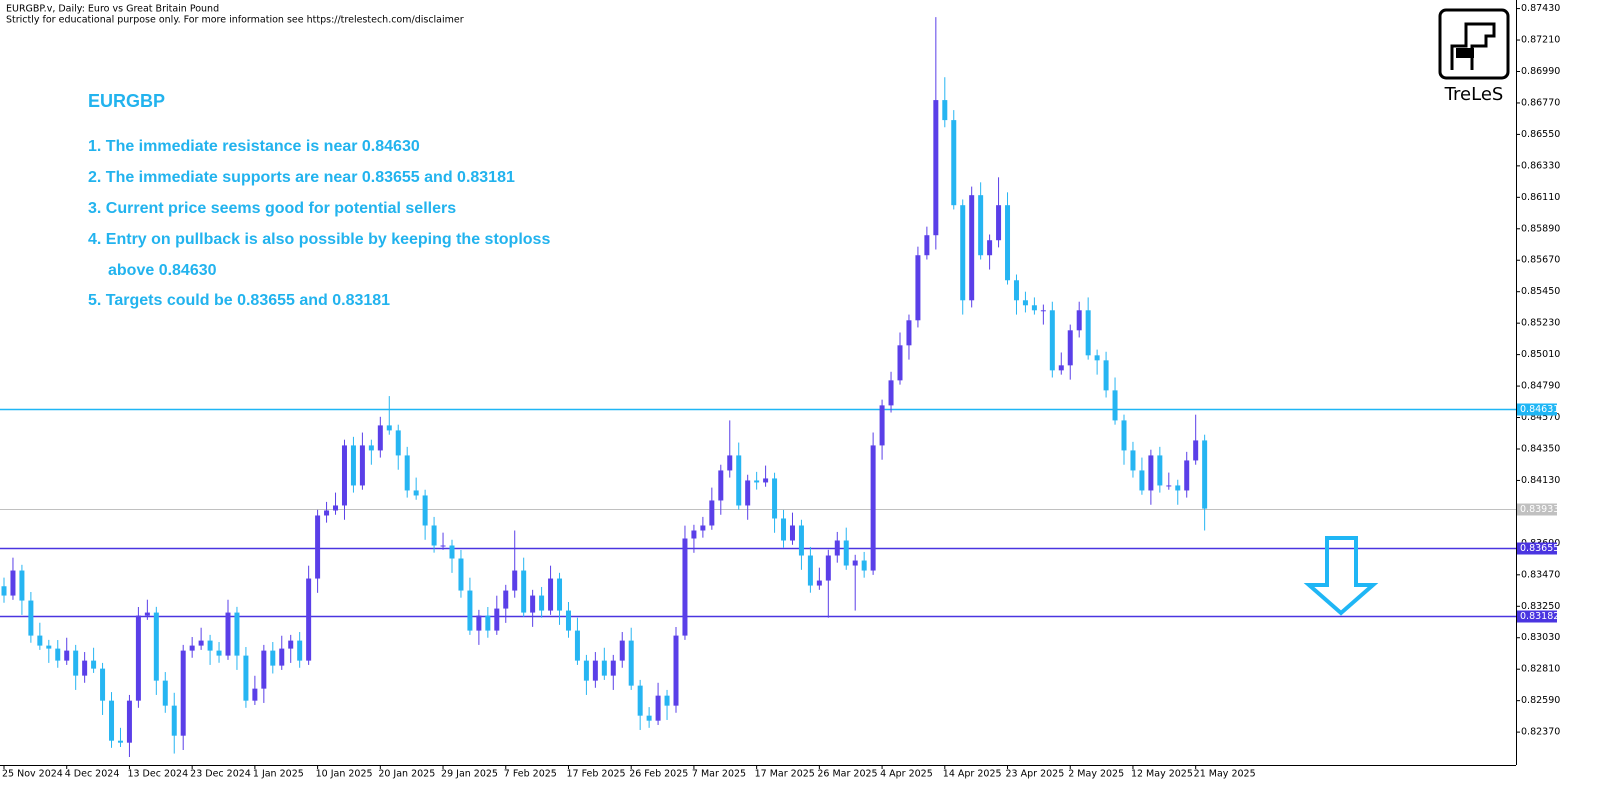 This screenshot has height=800, width=1600. I want to click on x-tick-label: 21 May 2025, so click(1225, 774).